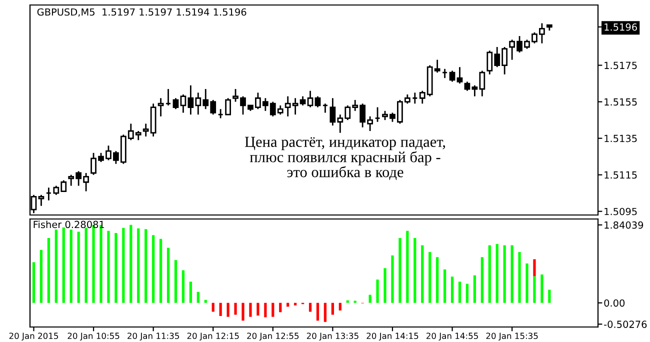  Describe the element at coordinates (620, 138) in the screenshot. I see `y-tick-label: 1.5135` at that location.